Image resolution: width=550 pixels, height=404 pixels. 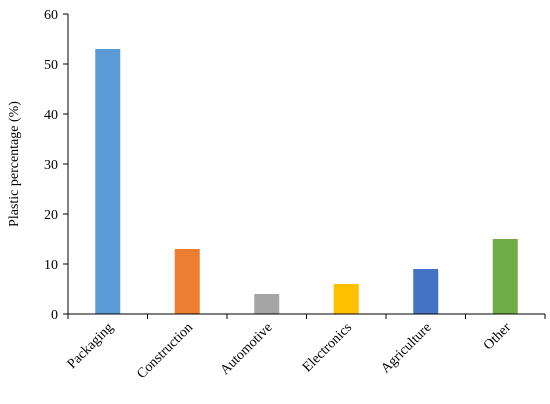 I want to click on y-axis-ticks: 0 10 20 30 40 50 60, so click(x=56, y=165).